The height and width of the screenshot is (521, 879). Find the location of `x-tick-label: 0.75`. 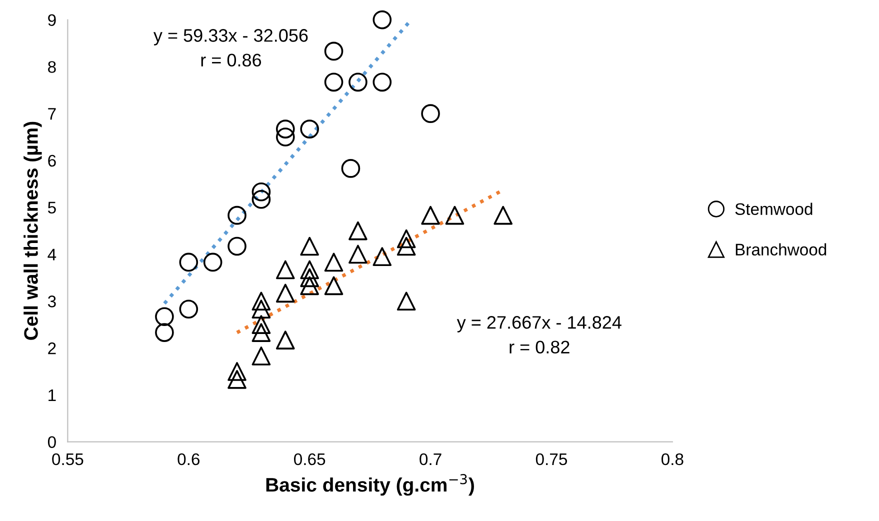

x-tick-label: 0.75 is located at coordinates (552, 459).